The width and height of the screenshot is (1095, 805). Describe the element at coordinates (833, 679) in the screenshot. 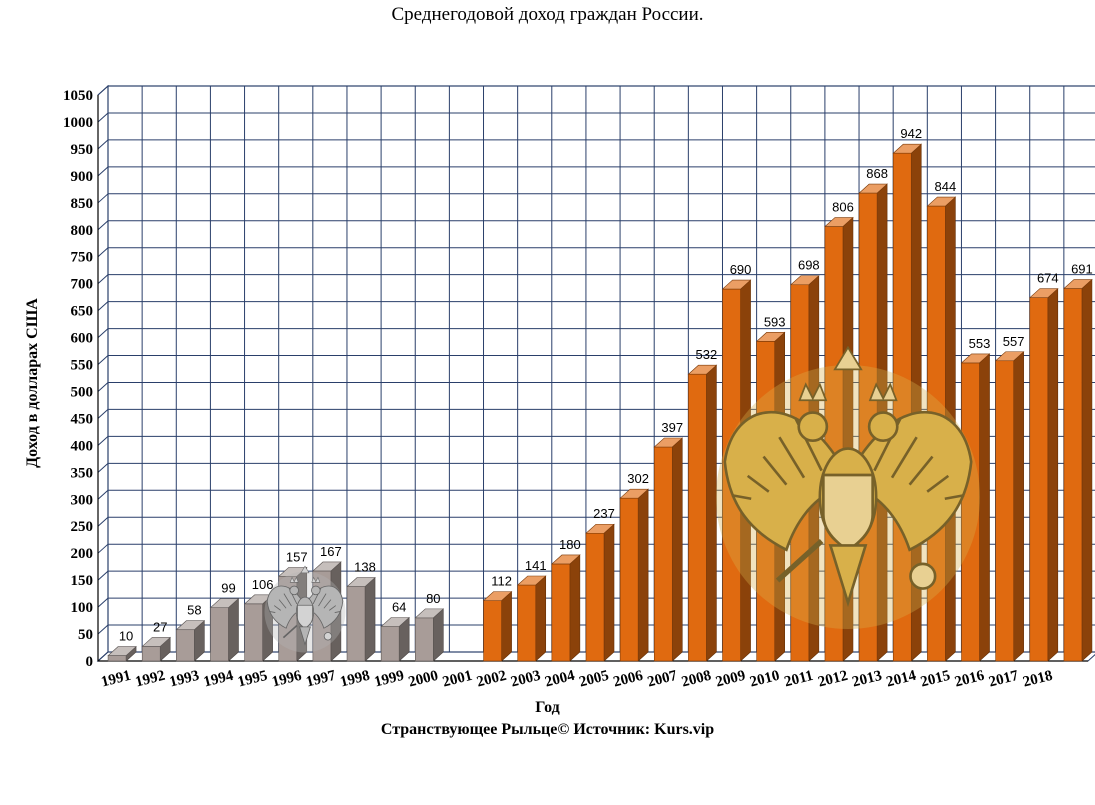

I see `x-tick-label: 2012` at that location.